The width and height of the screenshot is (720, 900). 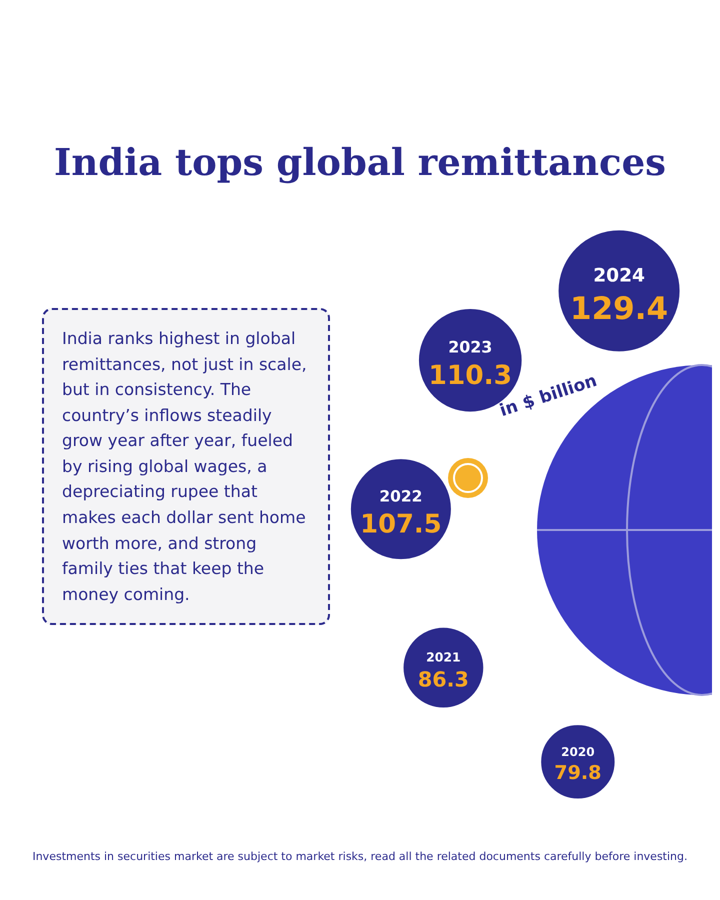 What do you see at coordinates (184, 466) in the screenshot?
I see `text: India ranks highest in global remittances, not just in scale, but in consistency. The country’s inflows steadily grow year after year, fueled by rising global wages, a depreciating rupee that makes each dollar sent home worth more, and strong family ties that keep the money coming.` at bounding box center [184, 466].